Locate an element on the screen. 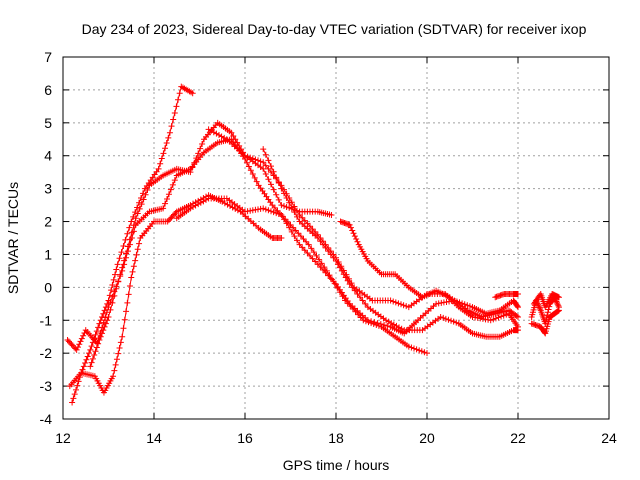 This screenshot has width=640, height=480. x-tick-label: 16 is located at coordinates (245, 438).